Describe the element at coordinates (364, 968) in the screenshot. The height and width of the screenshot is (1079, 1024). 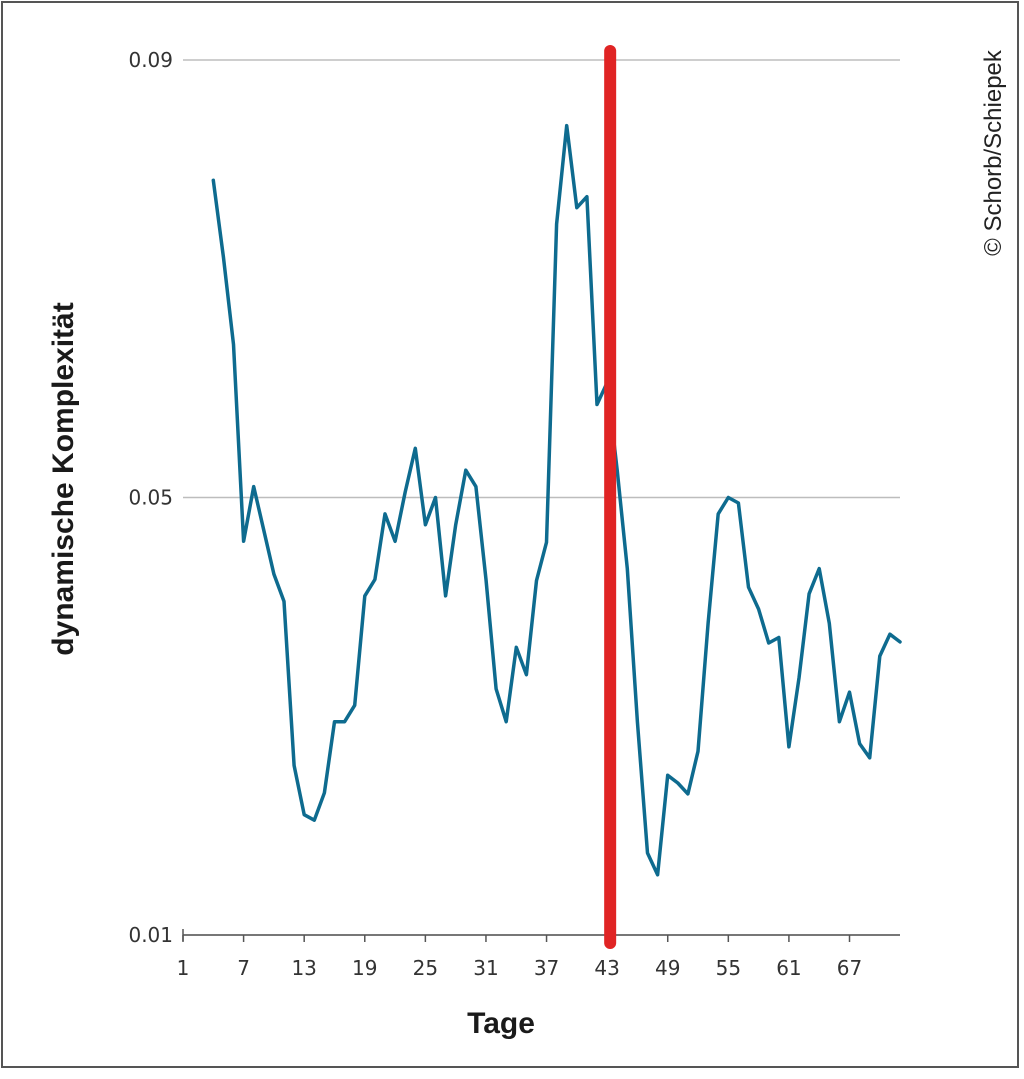
I see `x-tick-label: 19` at that location.